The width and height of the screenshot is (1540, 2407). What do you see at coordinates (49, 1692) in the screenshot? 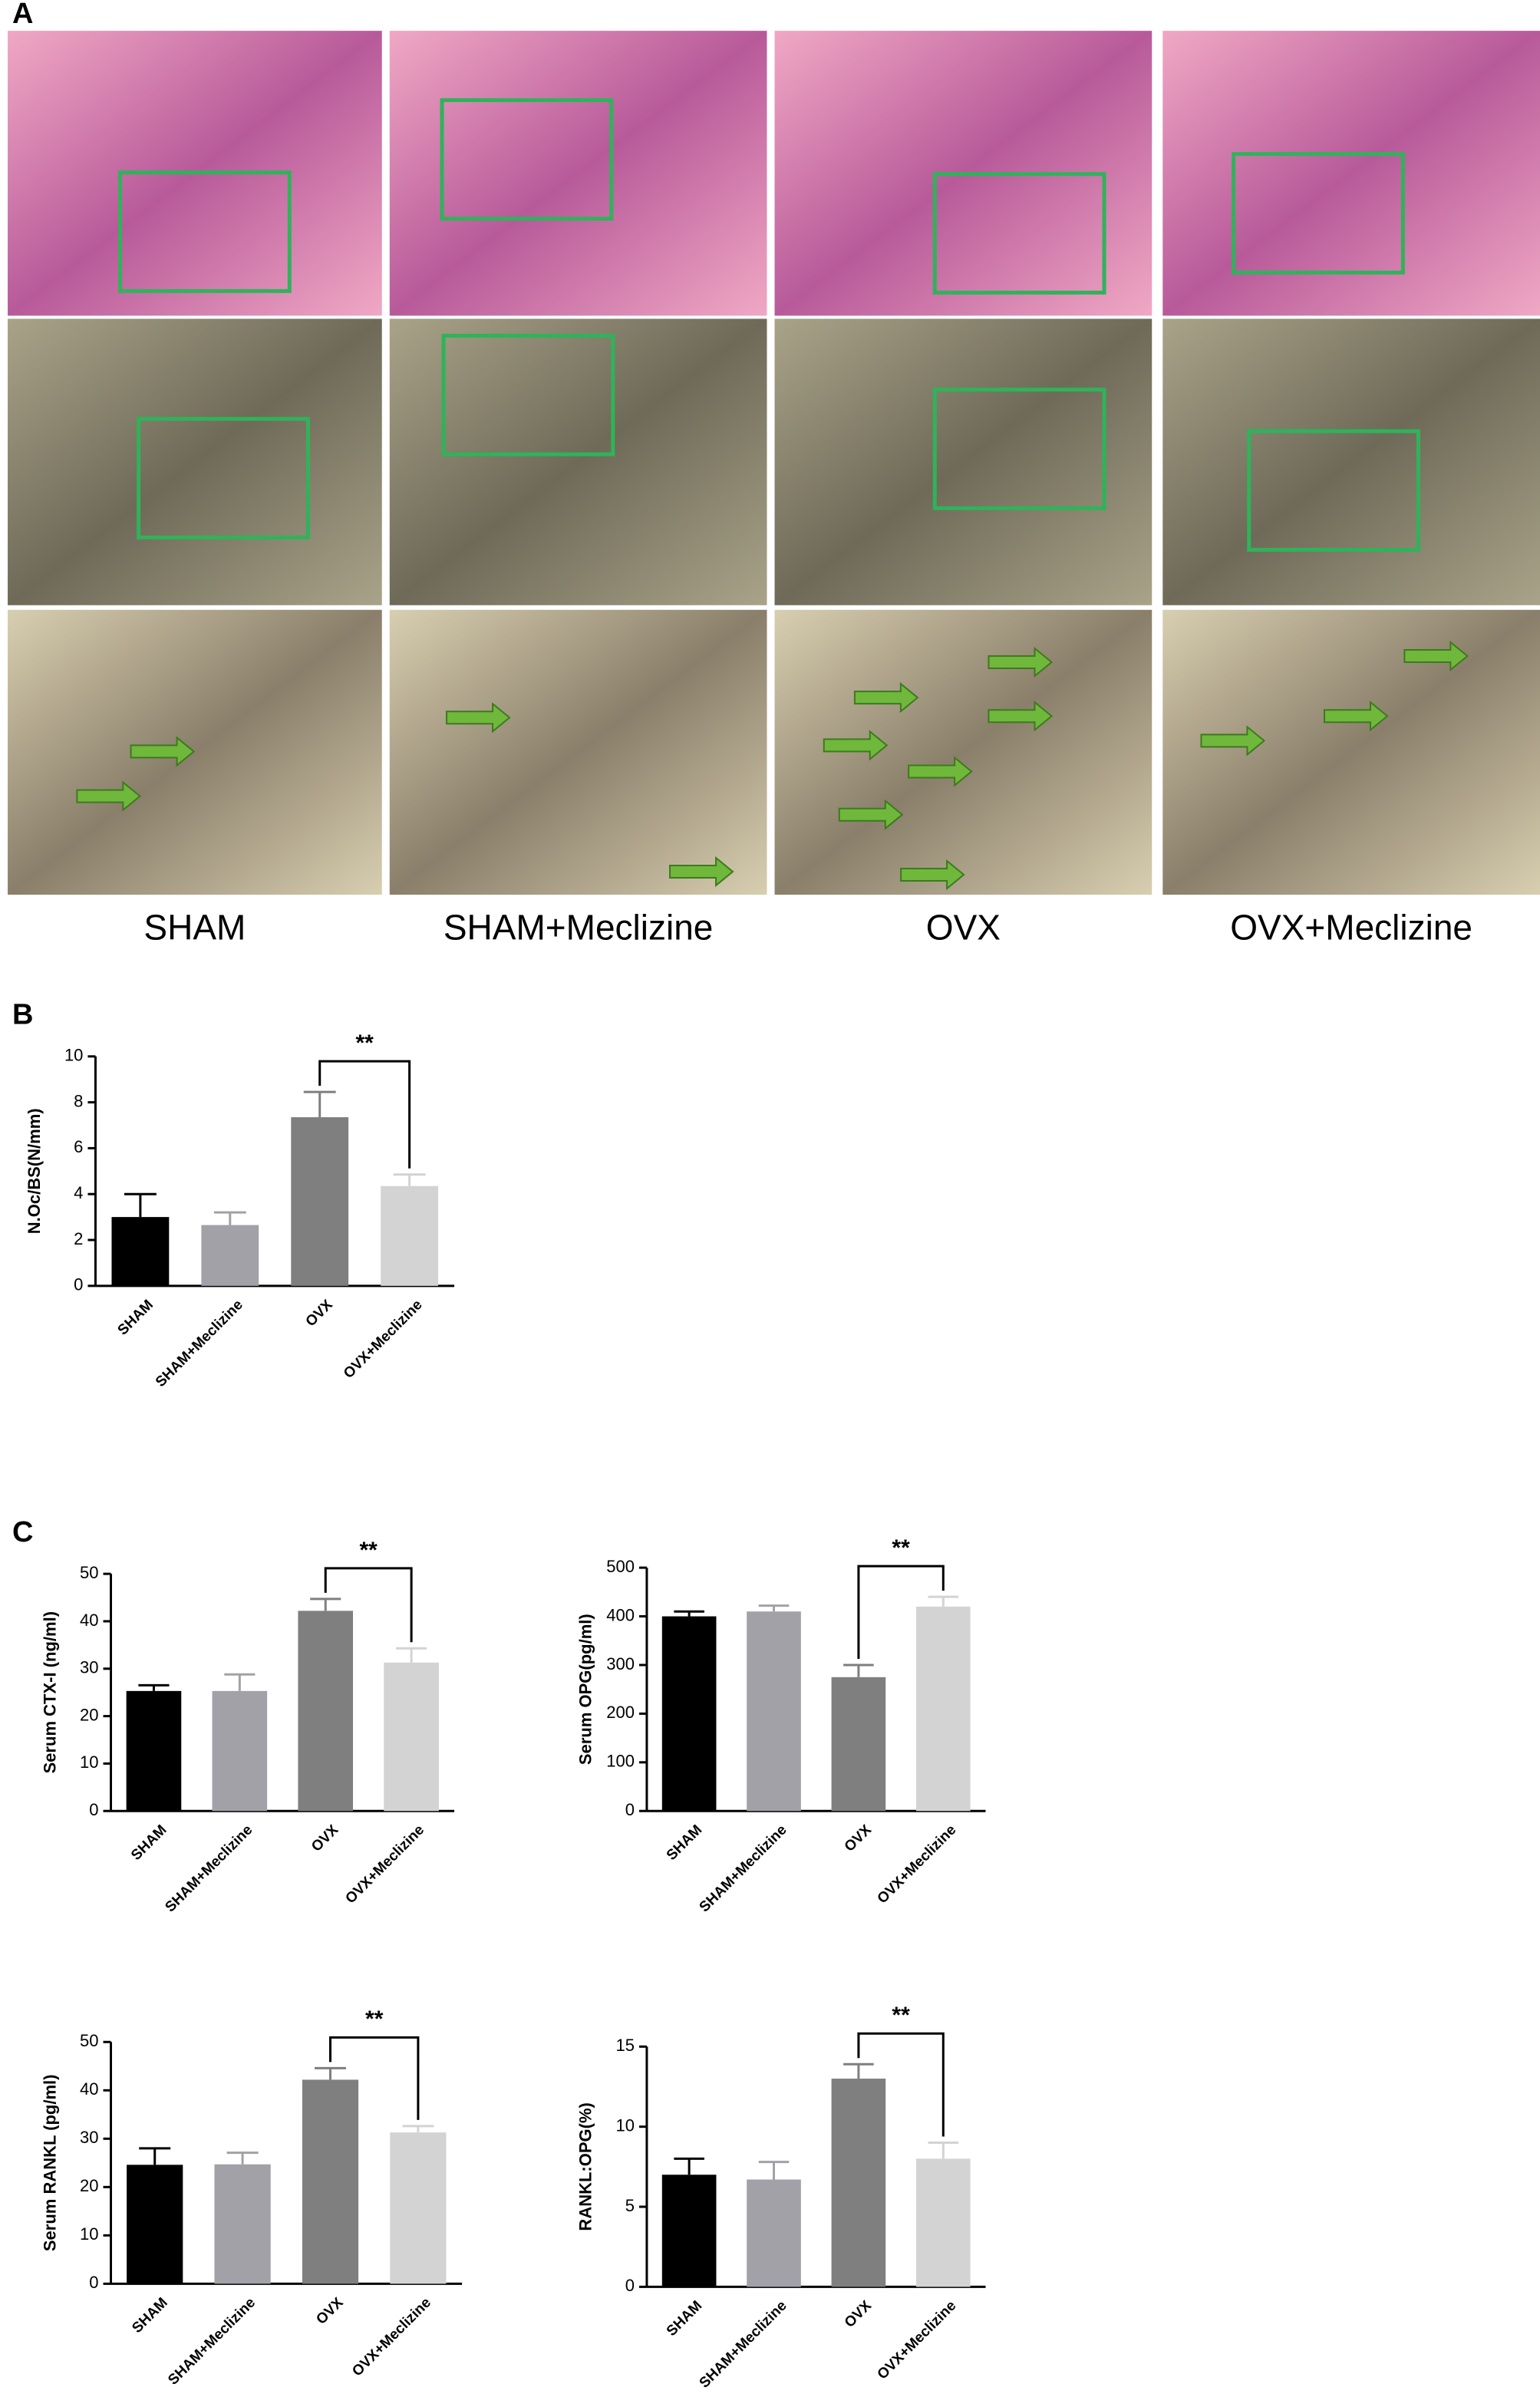
I see `y-axis-label: Serum CTX-I (ng/ml)` at bounding box center [49, 1692].